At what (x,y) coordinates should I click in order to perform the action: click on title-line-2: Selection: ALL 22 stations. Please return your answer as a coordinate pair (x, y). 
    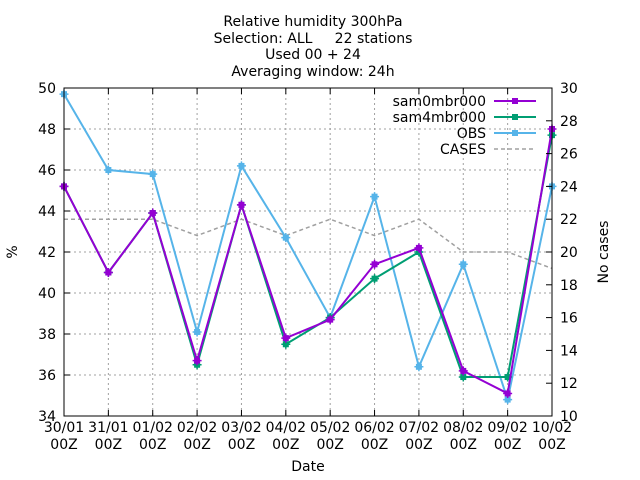
    Looking at the image, I should click on (313, 39).